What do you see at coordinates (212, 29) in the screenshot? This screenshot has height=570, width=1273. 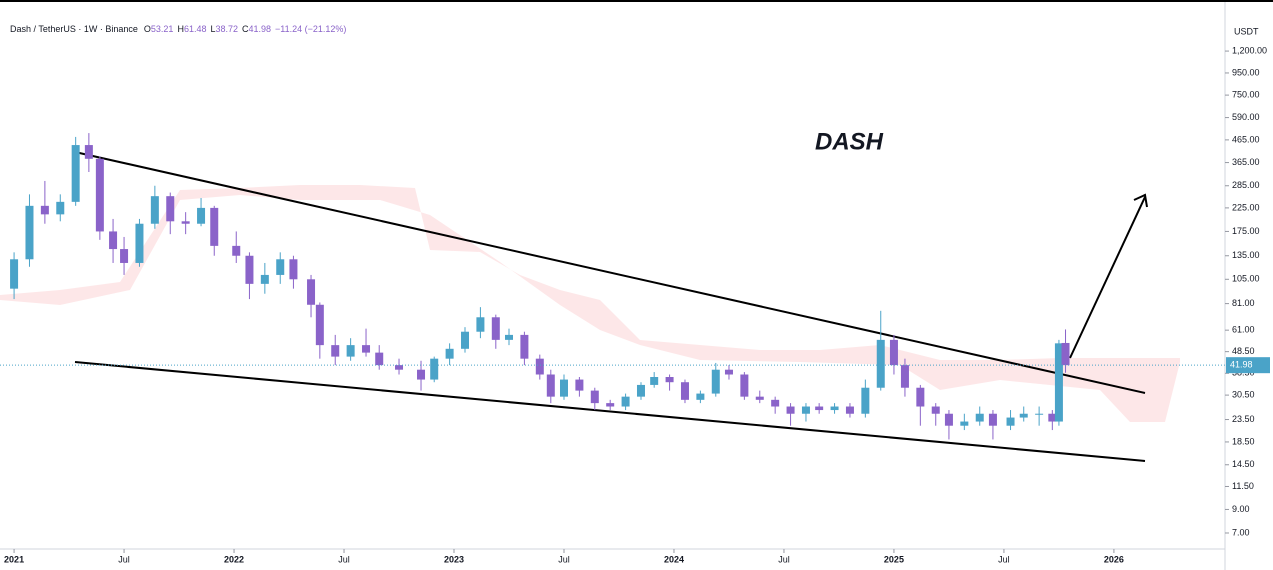 I see `ohlc-letter: L` at bounding box center [212, 29].